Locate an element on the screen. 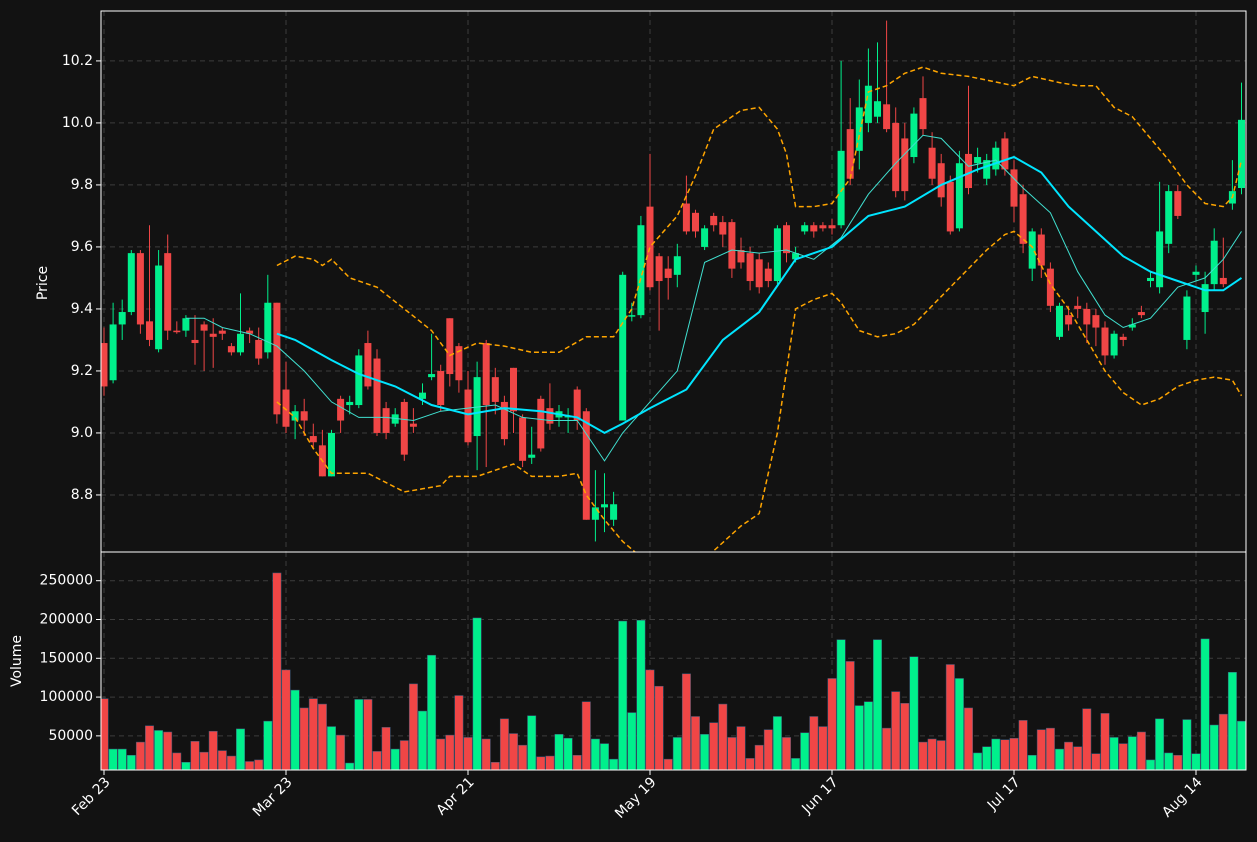 This screenshot has width=1257, height=842. y-tick-label: 9.0 is located at coordinates (82, 433).